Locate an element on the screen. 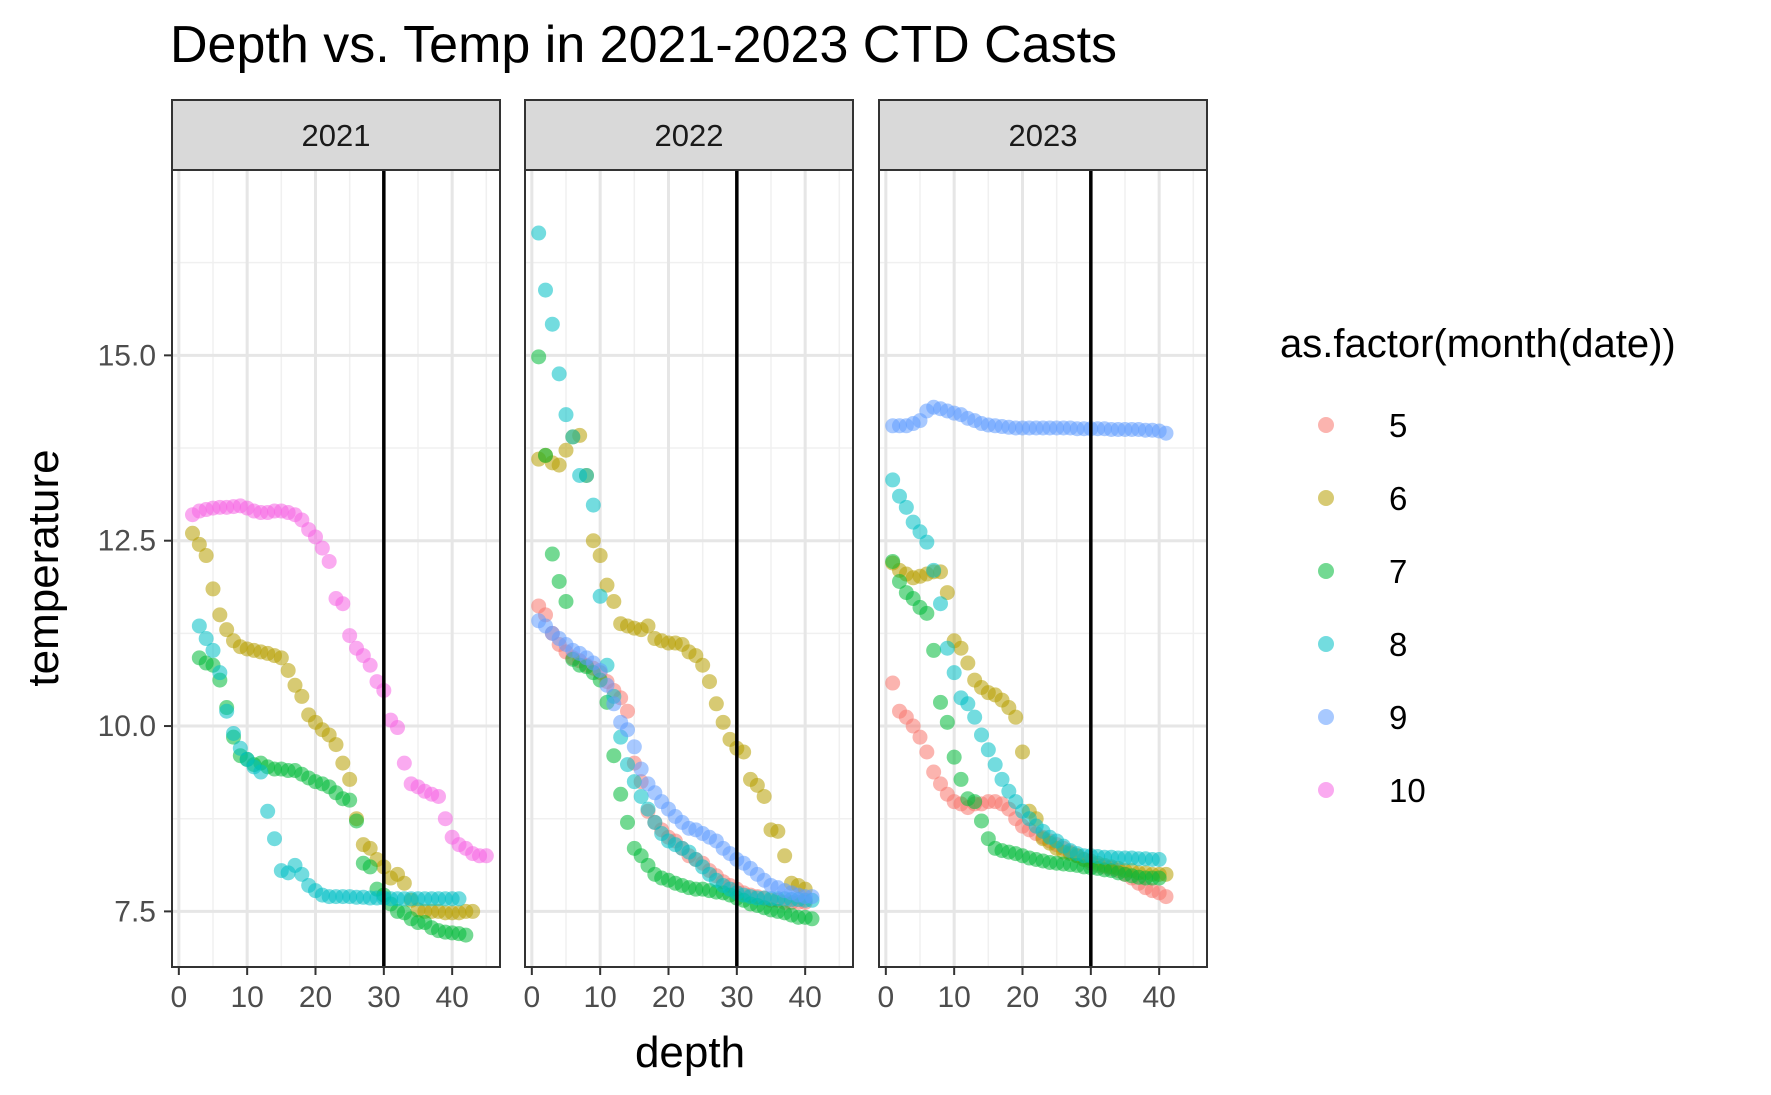 This screenshot has width=1771, height=1095. legend-title: as.factor(month(date)) is located at coordinates (1478, 344).